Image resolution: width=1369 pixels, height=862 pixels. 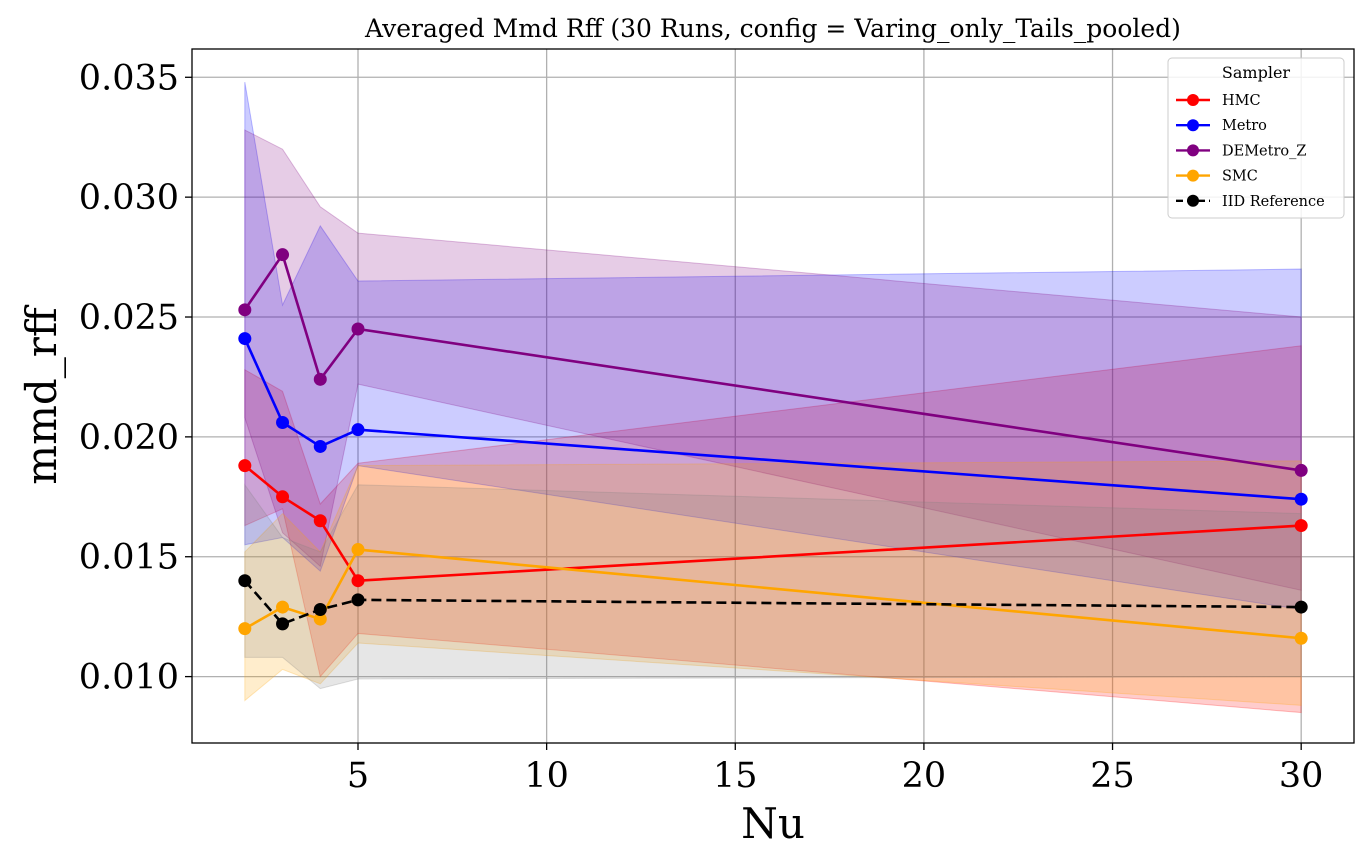 I want to click on legend-box, so click(x=1256, y=138).